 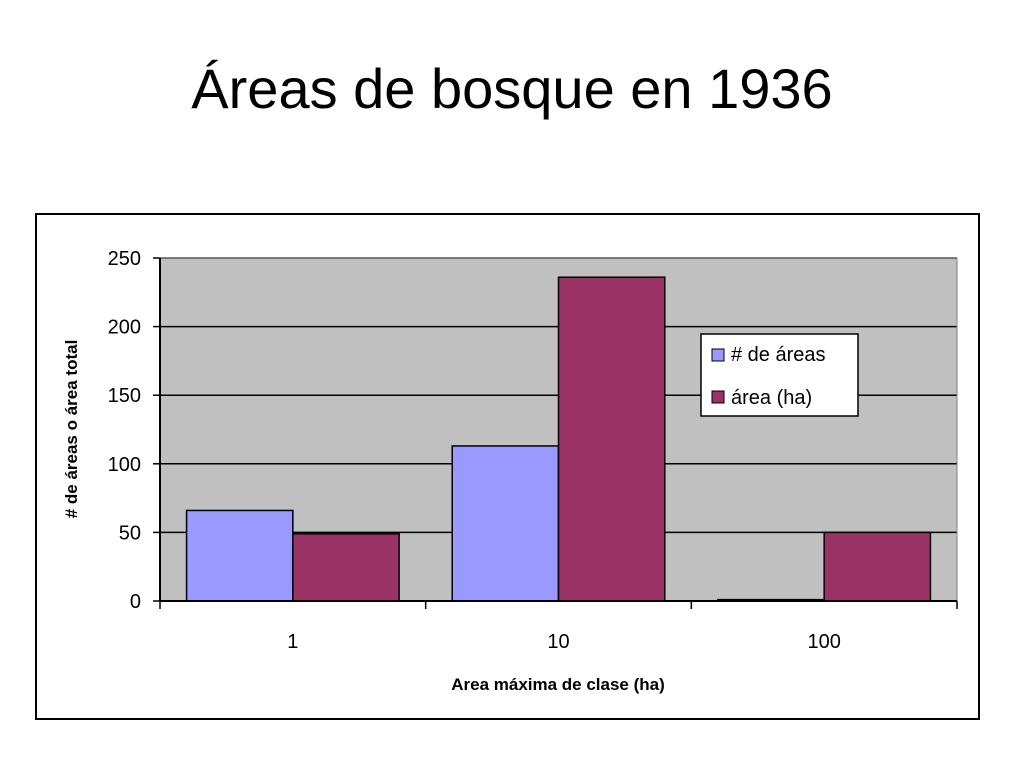 What do you see at coordinates (71, 429) in the screenshot?
I see `y-axis-label: # de áreas o área total` at bounding box center [71, 429].